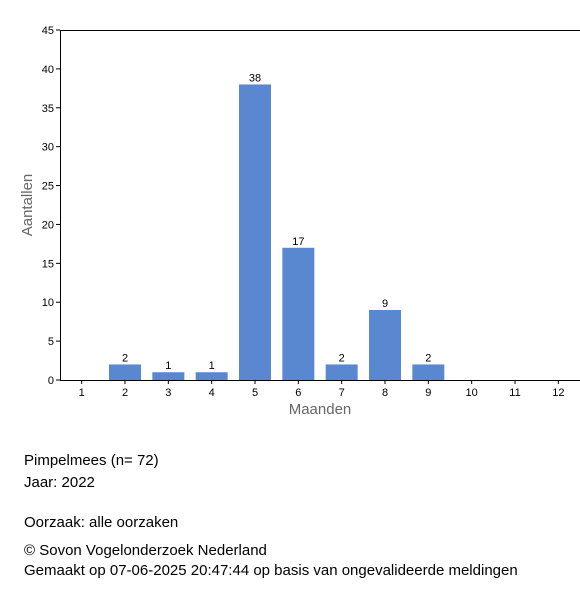 The image size is (580, 600). I want to click on y-tick-label: 35, so click(48, 109).